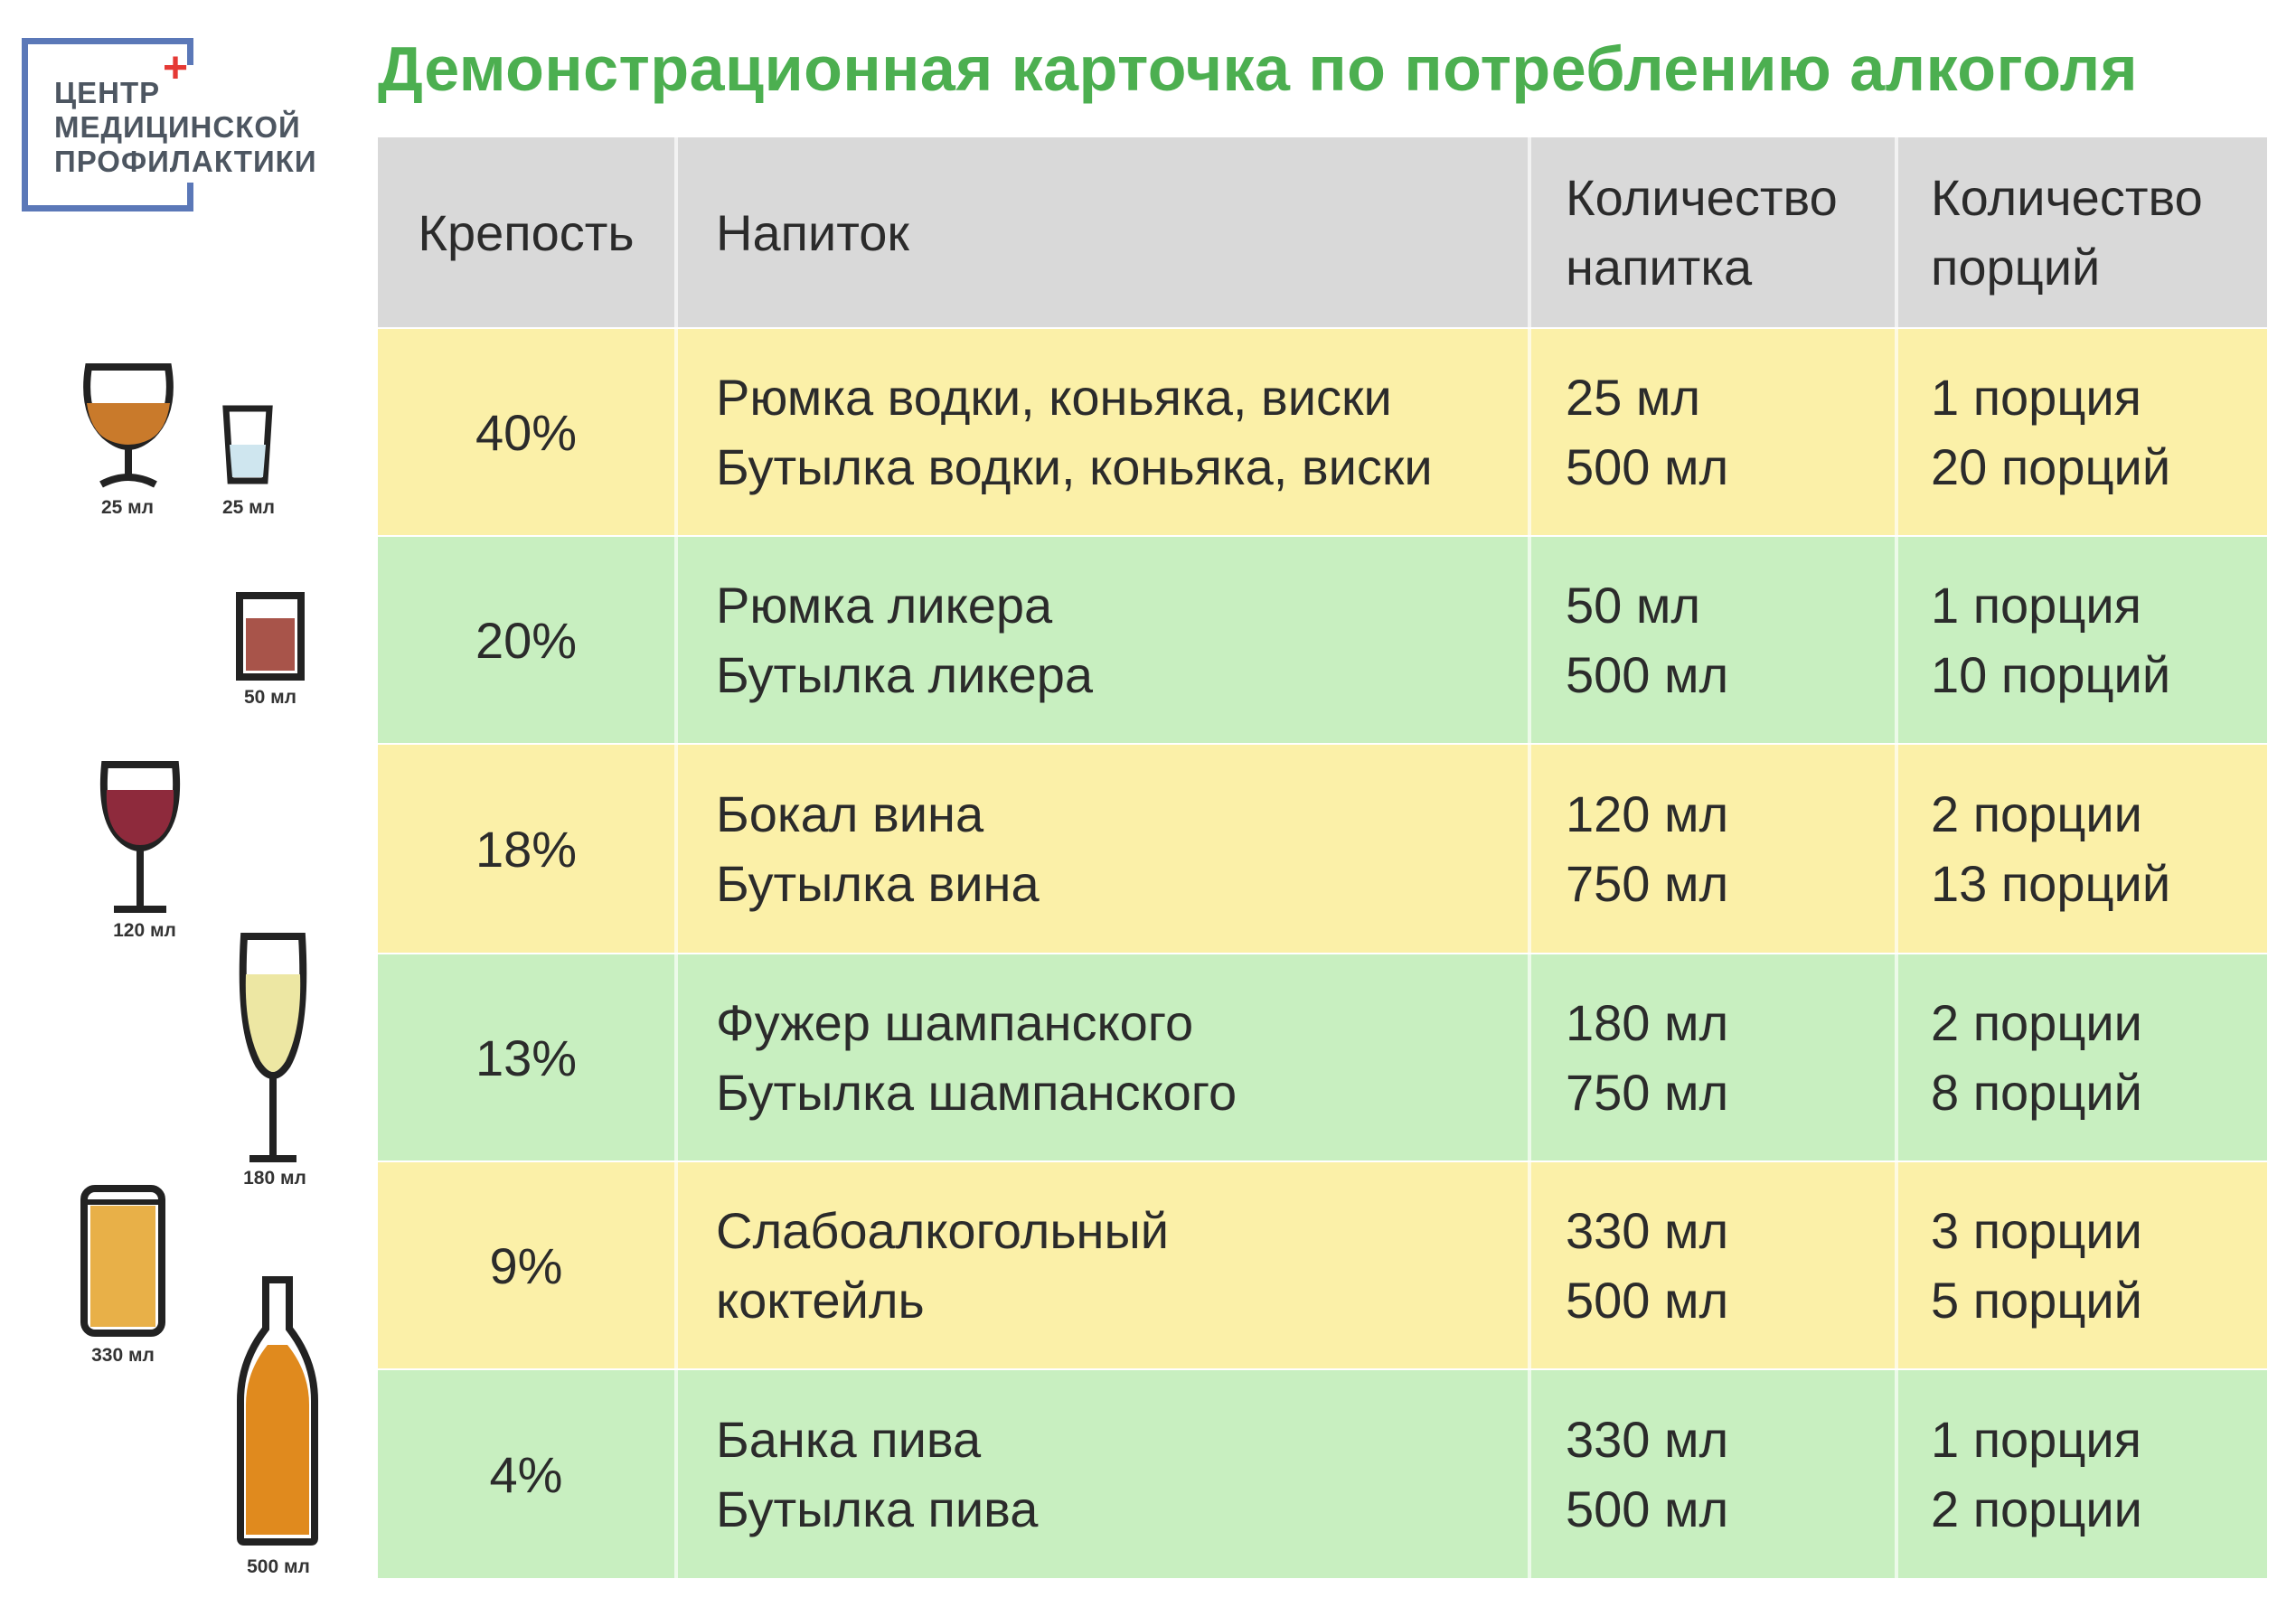 This screenshot has width=2296, height=1607. I want to click on strength-cell: 13%, so click(526, 1057).